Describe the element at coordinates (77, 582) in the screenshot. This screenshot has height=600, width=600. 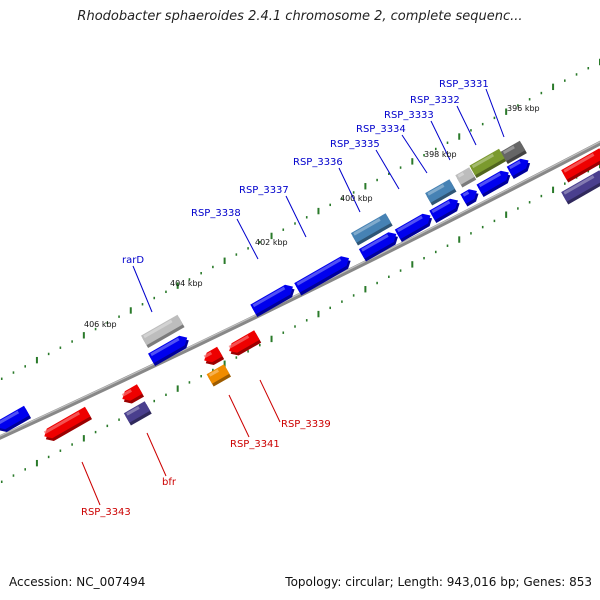
I see `accession-text: Accession: NC_007494` at that location.